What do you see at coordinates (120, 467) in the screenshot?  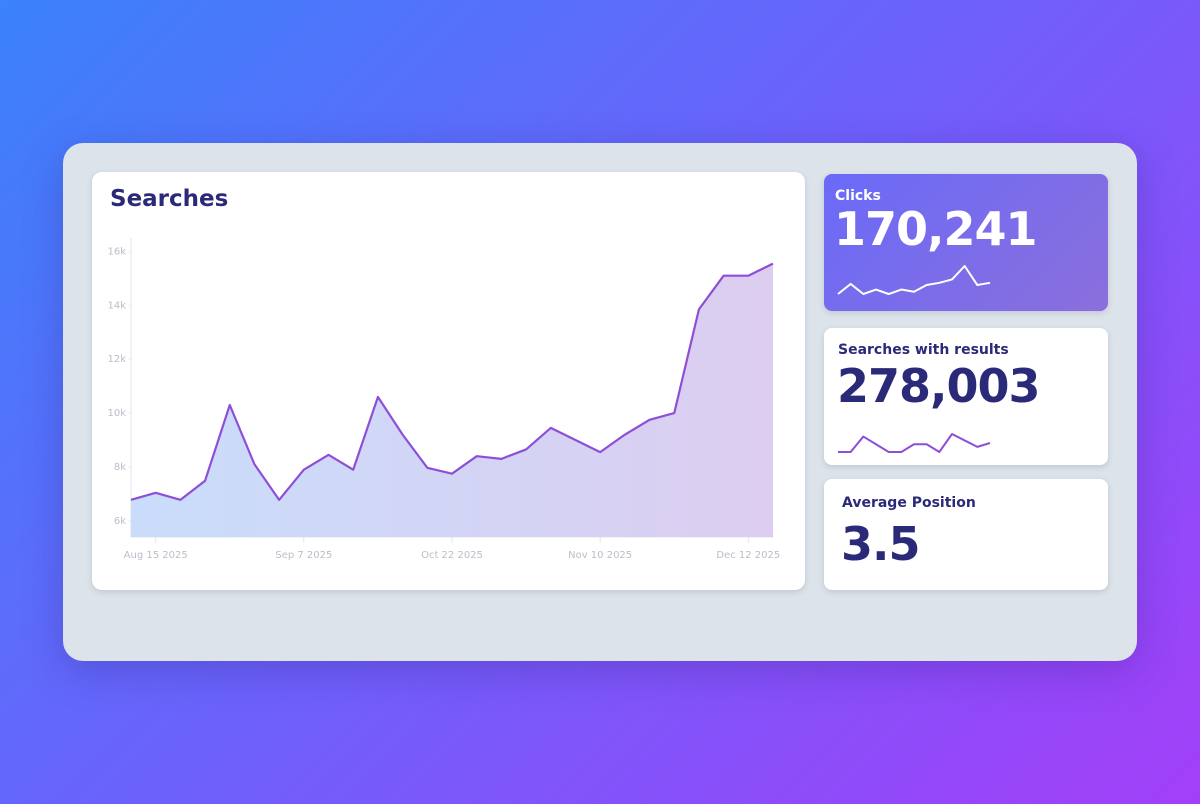 I see `y-tick-label: 8k` at bounding box center [120, 467].